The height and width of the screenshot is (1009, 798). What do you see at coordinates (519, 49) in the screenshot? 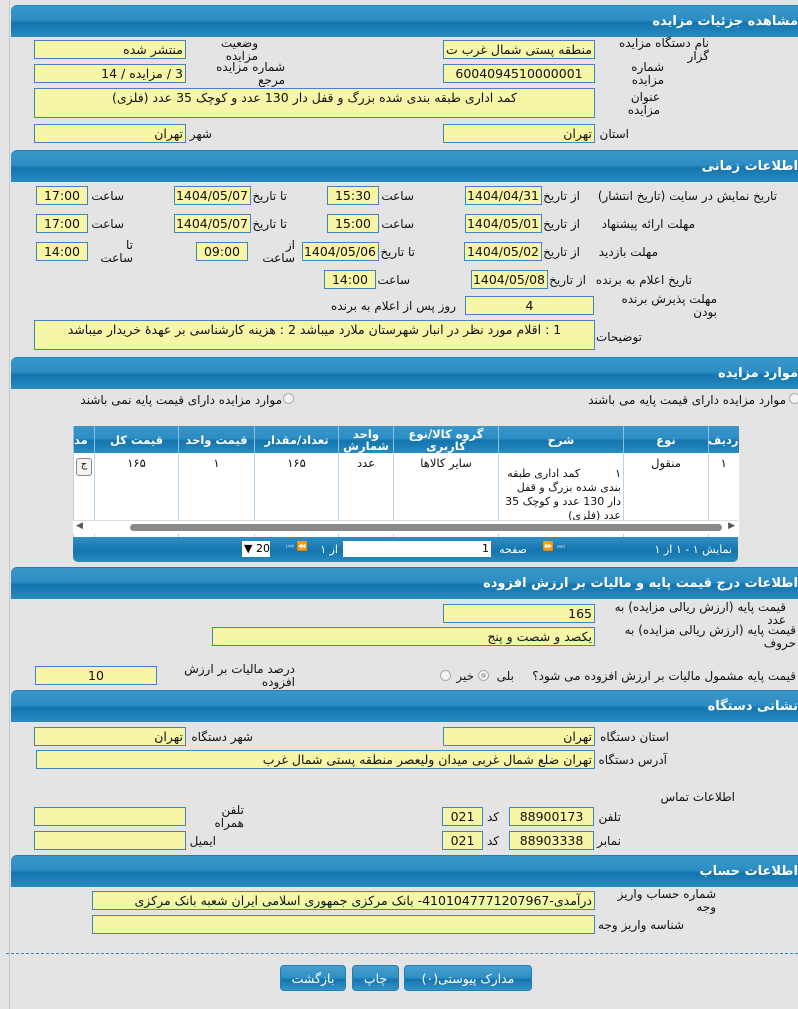
I see `org-field: منطقه پستی شمال غرب ت` at bounding box center [519, 49].